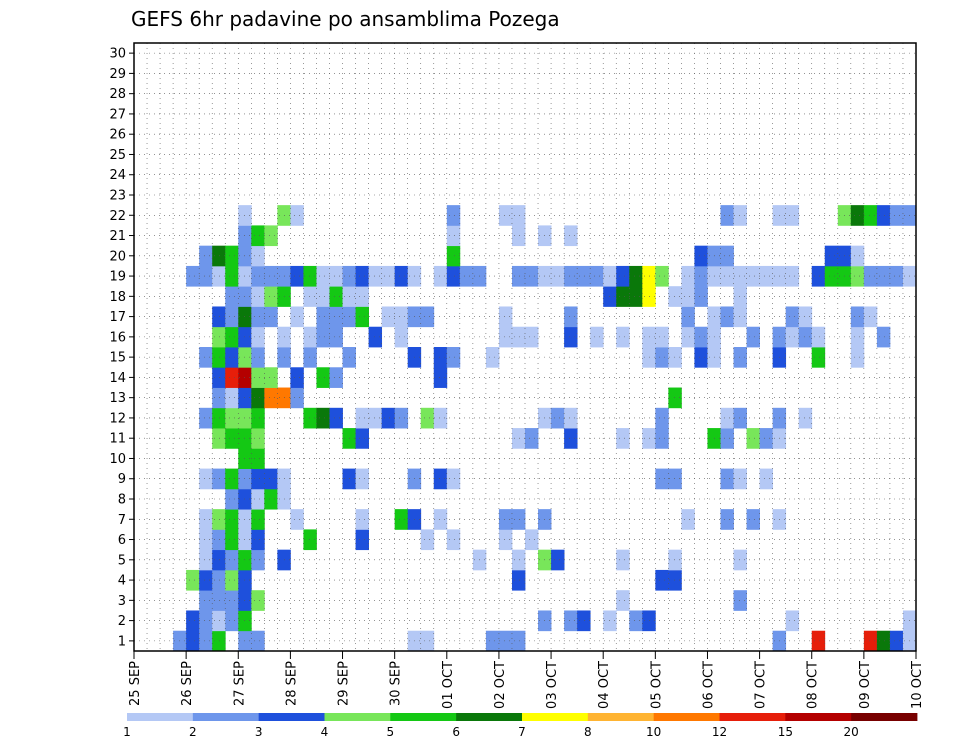  I want to click on x-tick-label: 26 SEP, so click(187, 683).